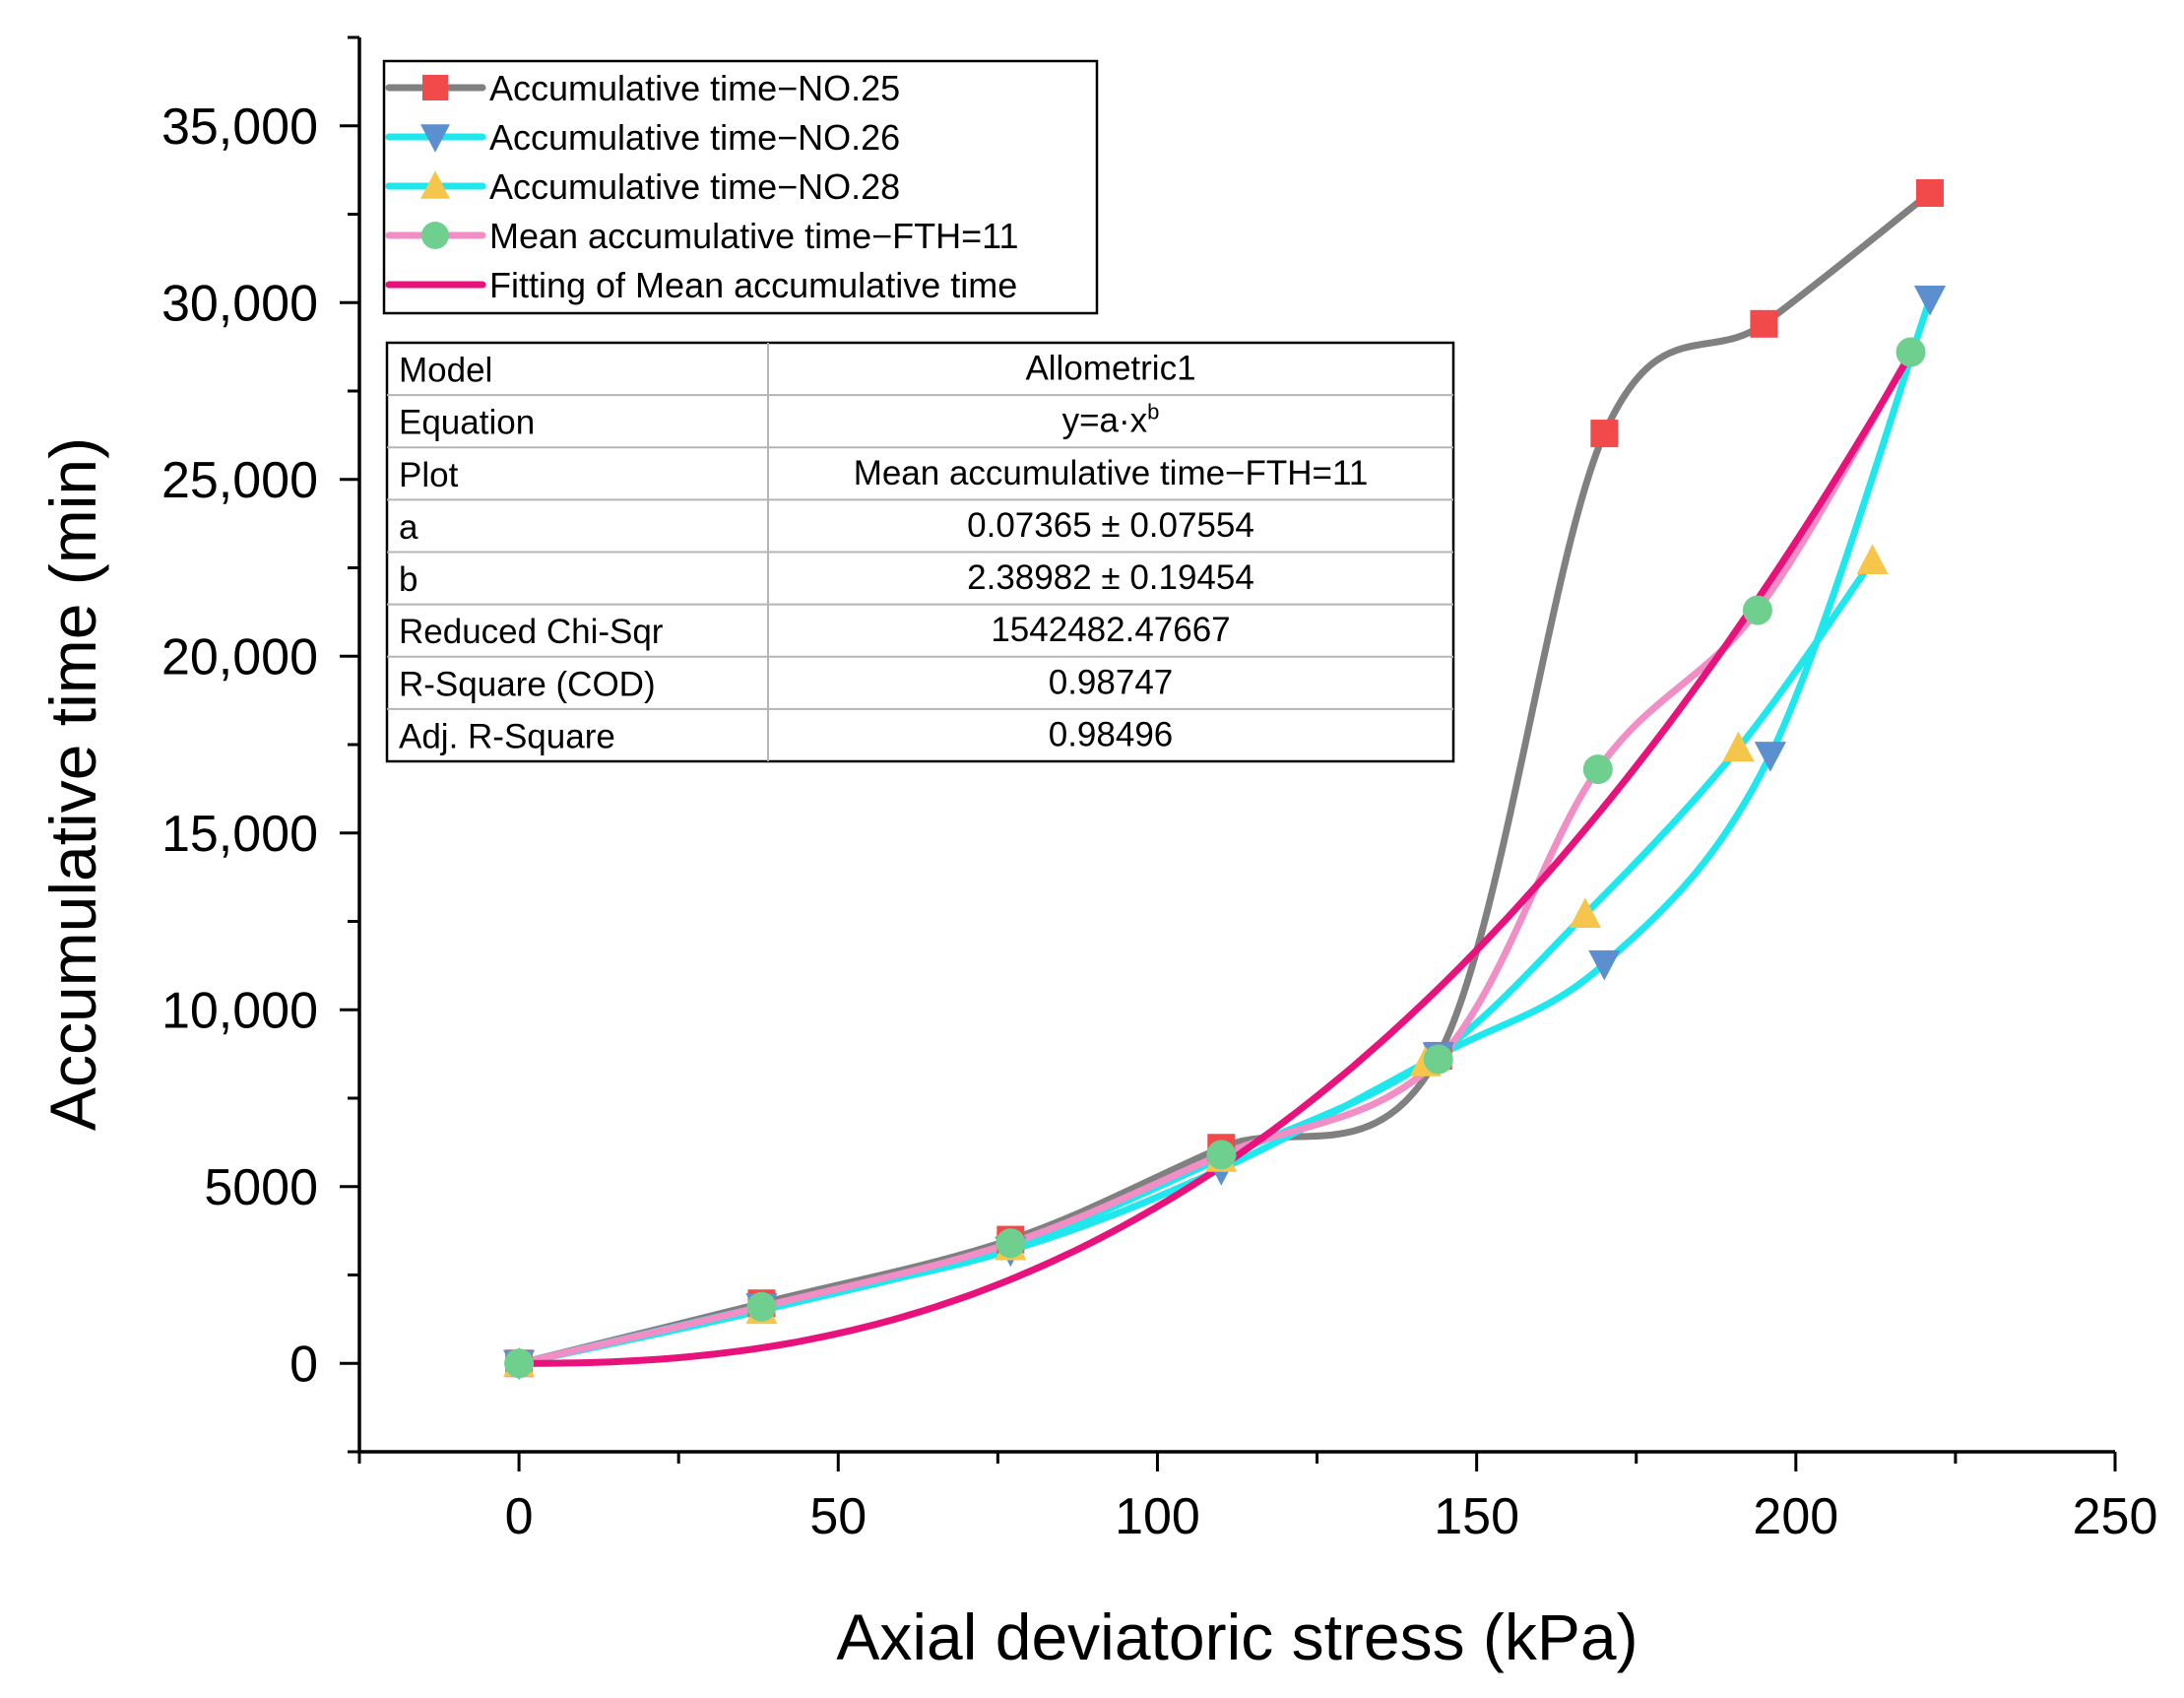  I want to click on fit-table-label: R-Square (COD), so click(527, 684).